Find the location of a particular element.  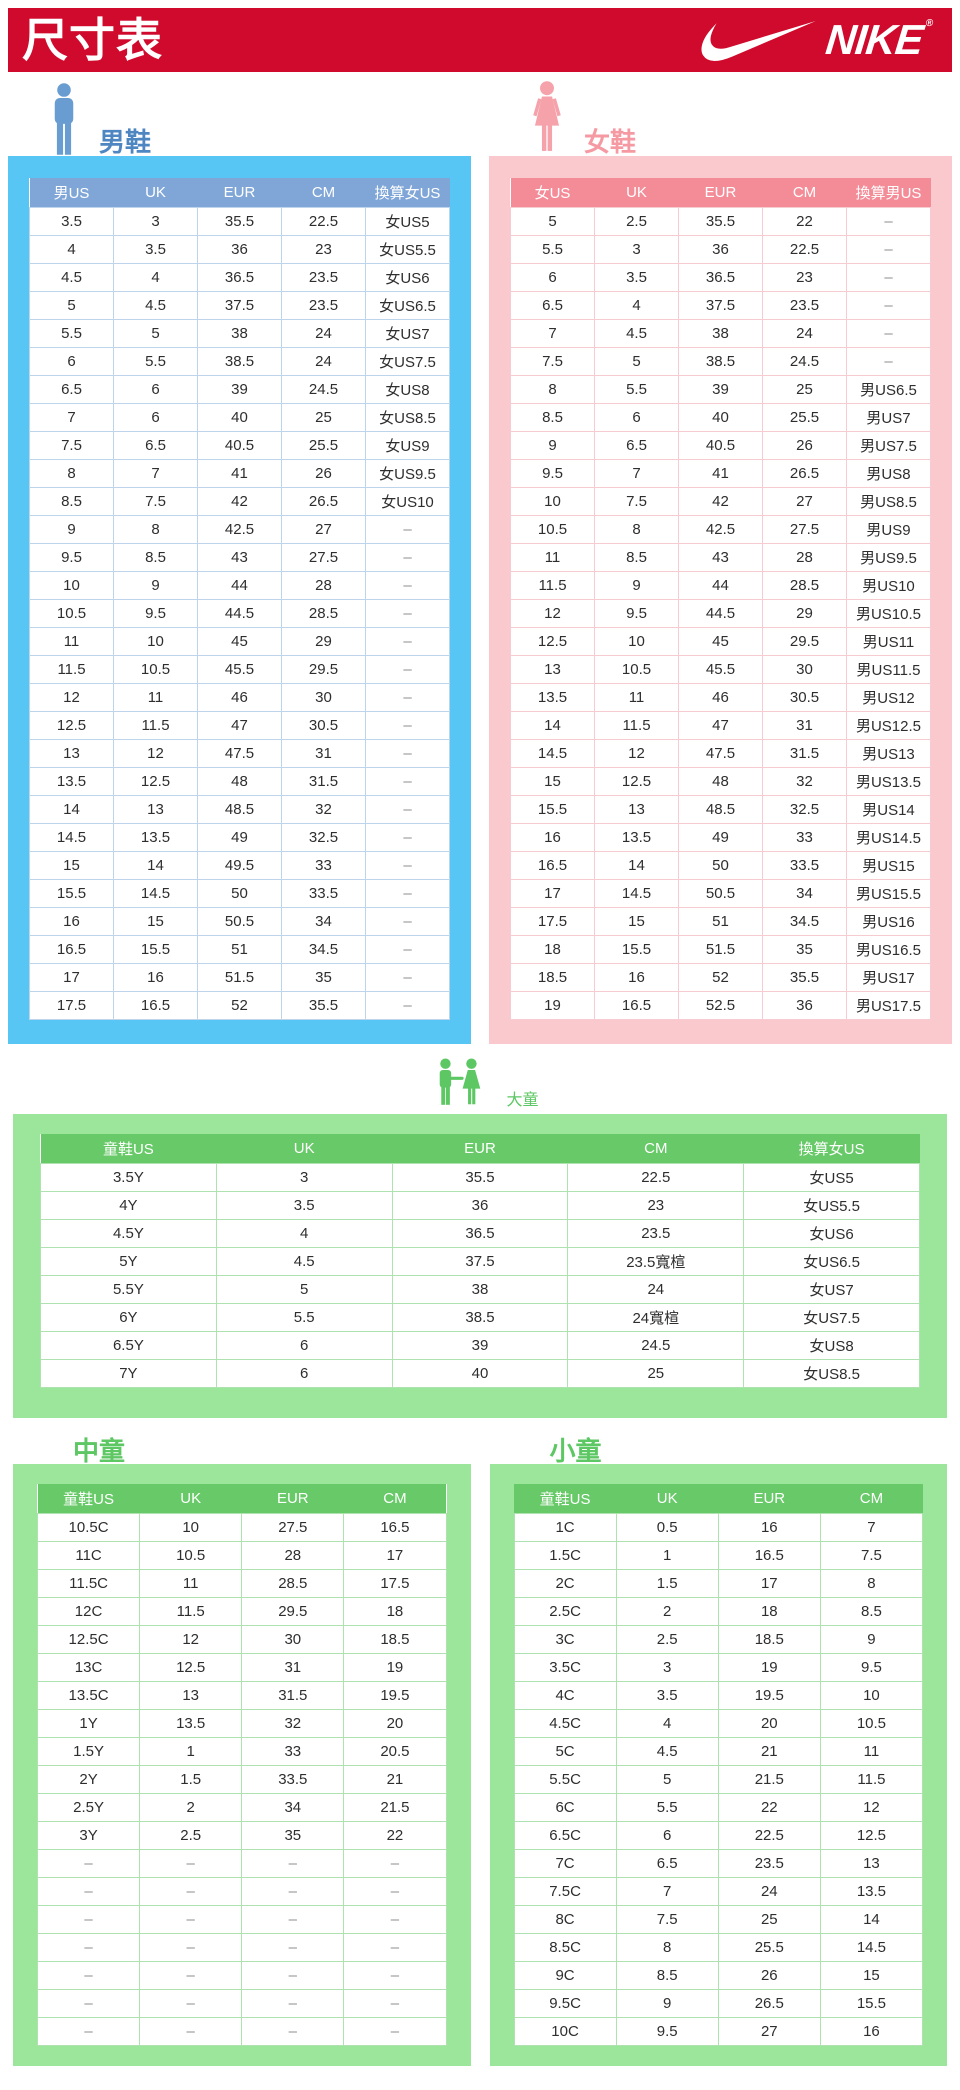

table-row: 17 14.5 50.5 34 男US15.5 is located at coordinates (720, 893).